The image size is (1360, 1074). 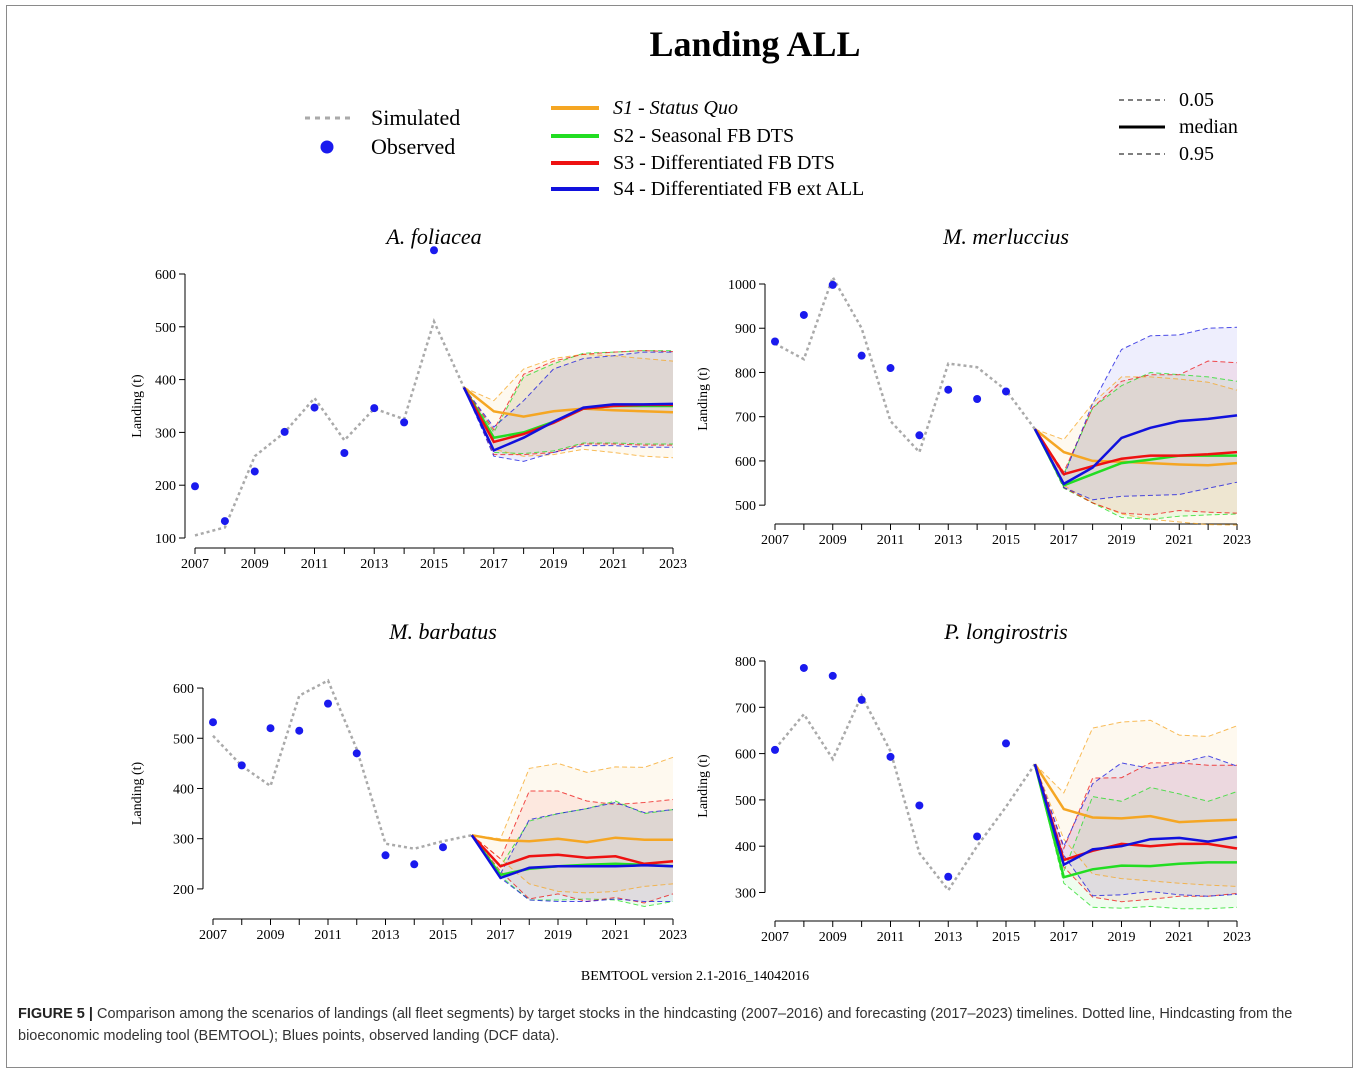 I want to click on legend-q95-label: 0.95, so click(x=1196, y=154).